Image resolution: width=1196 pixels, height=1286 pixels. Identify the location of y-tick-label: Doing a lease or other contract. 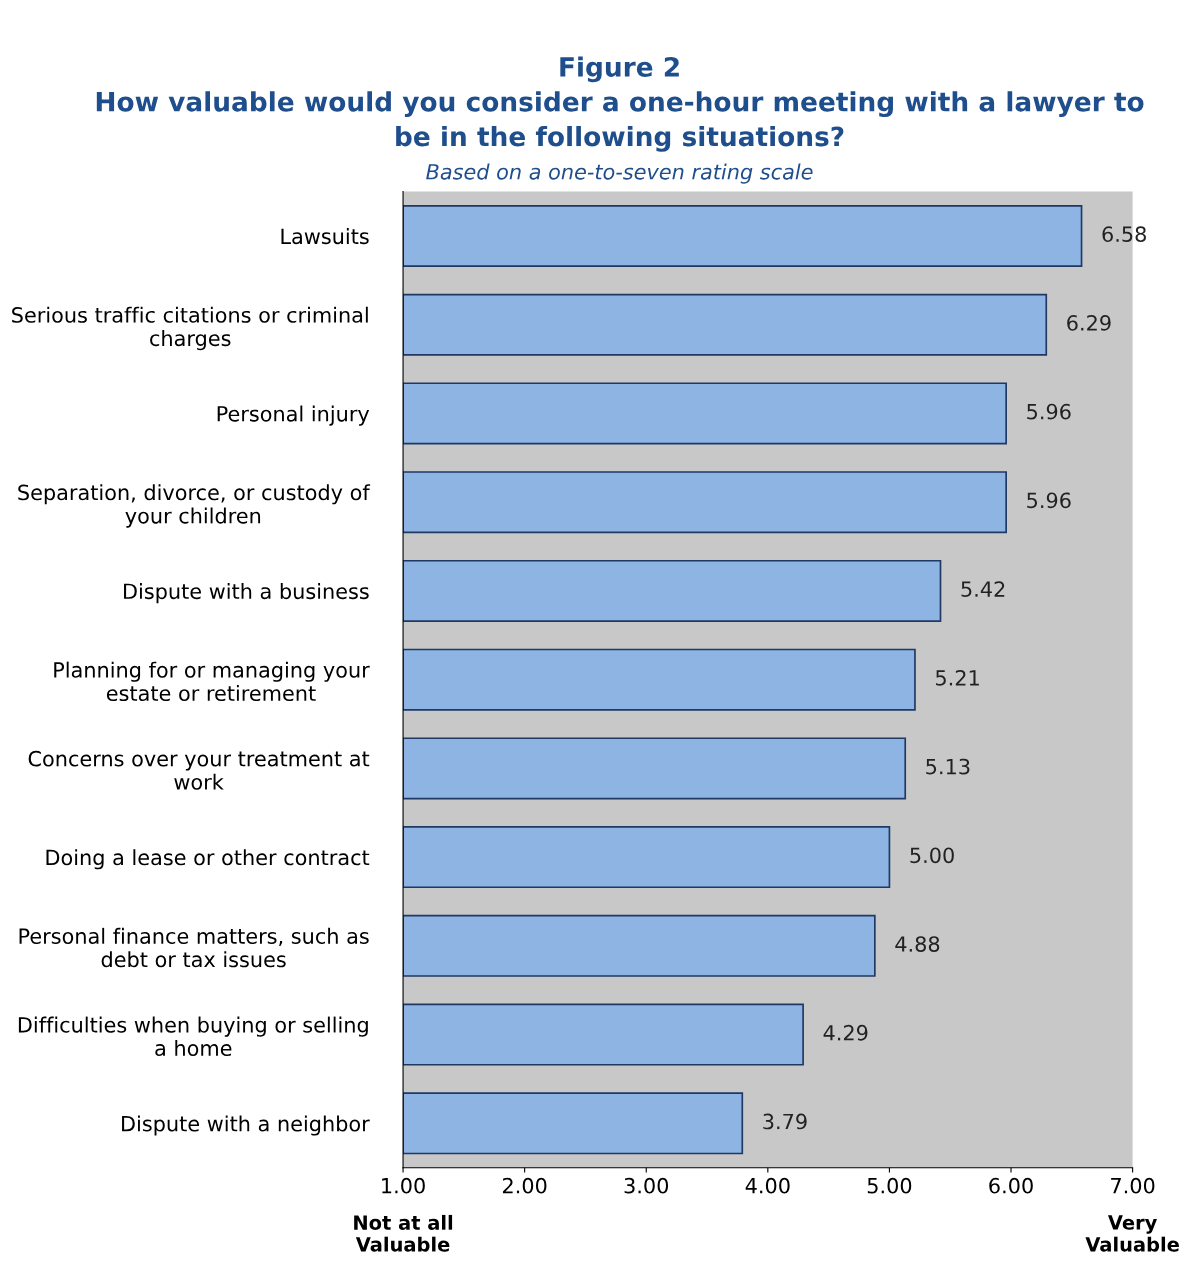
(208, 859).